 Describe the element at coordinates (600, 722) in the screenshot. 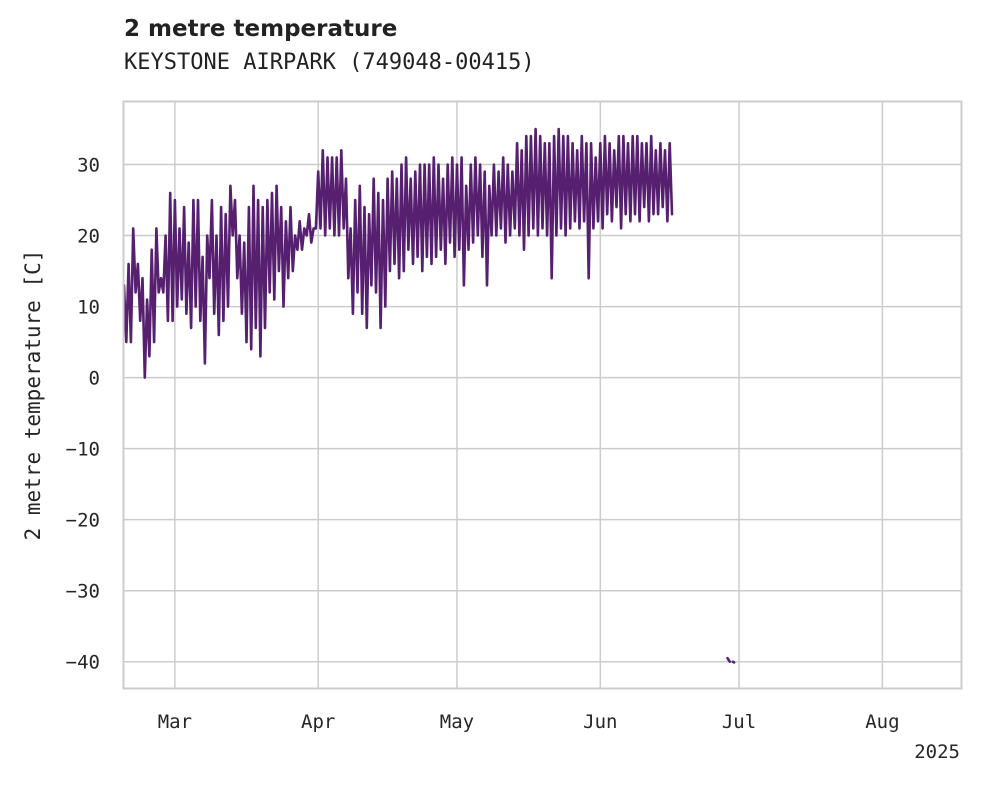

I see `x-tick-label: Jun` at that location.